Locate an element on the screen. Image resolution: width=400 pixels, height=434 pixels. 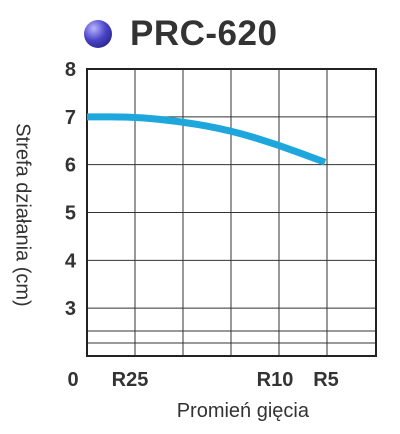
y-tick-label-7: 7 is located at coordinates (70, 118).